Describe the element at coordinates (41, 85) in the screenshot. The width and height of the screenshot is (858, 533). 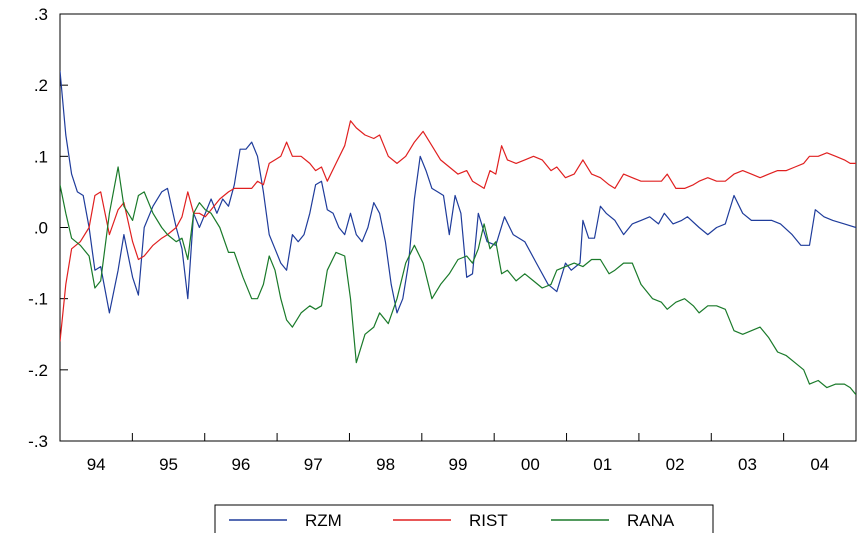
I see `y-tick-label: .2` at that location.